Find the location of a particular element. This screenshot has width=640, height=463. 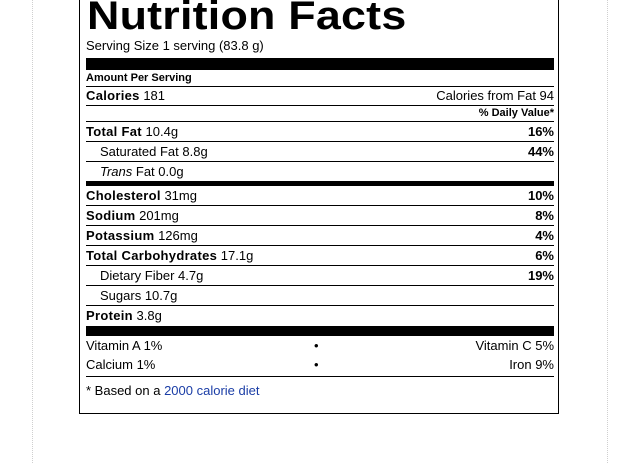

saturated-fat-cell: Saturated Fat 8.8g is located at coordinates (154, 151).